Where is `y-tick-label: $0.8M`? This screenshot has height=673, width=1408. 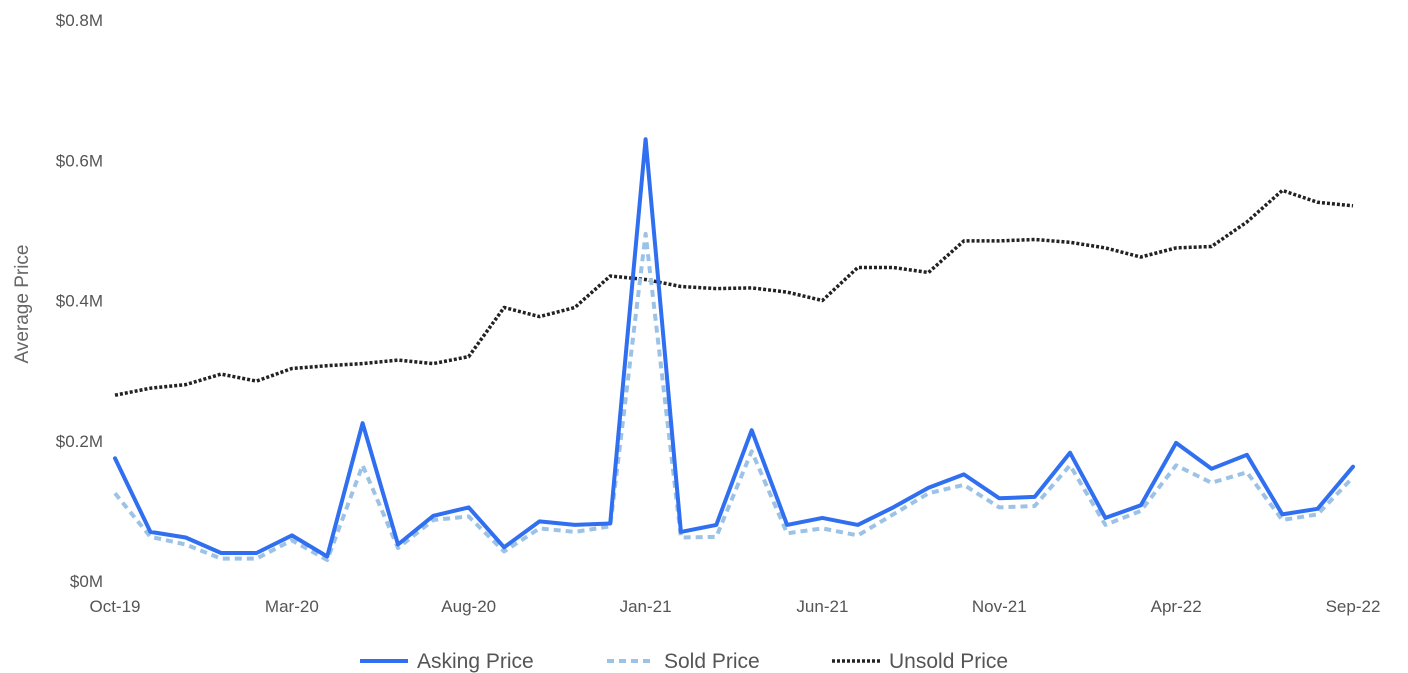
y-tick-label: $0.8M is located at coordinates (79, 20).